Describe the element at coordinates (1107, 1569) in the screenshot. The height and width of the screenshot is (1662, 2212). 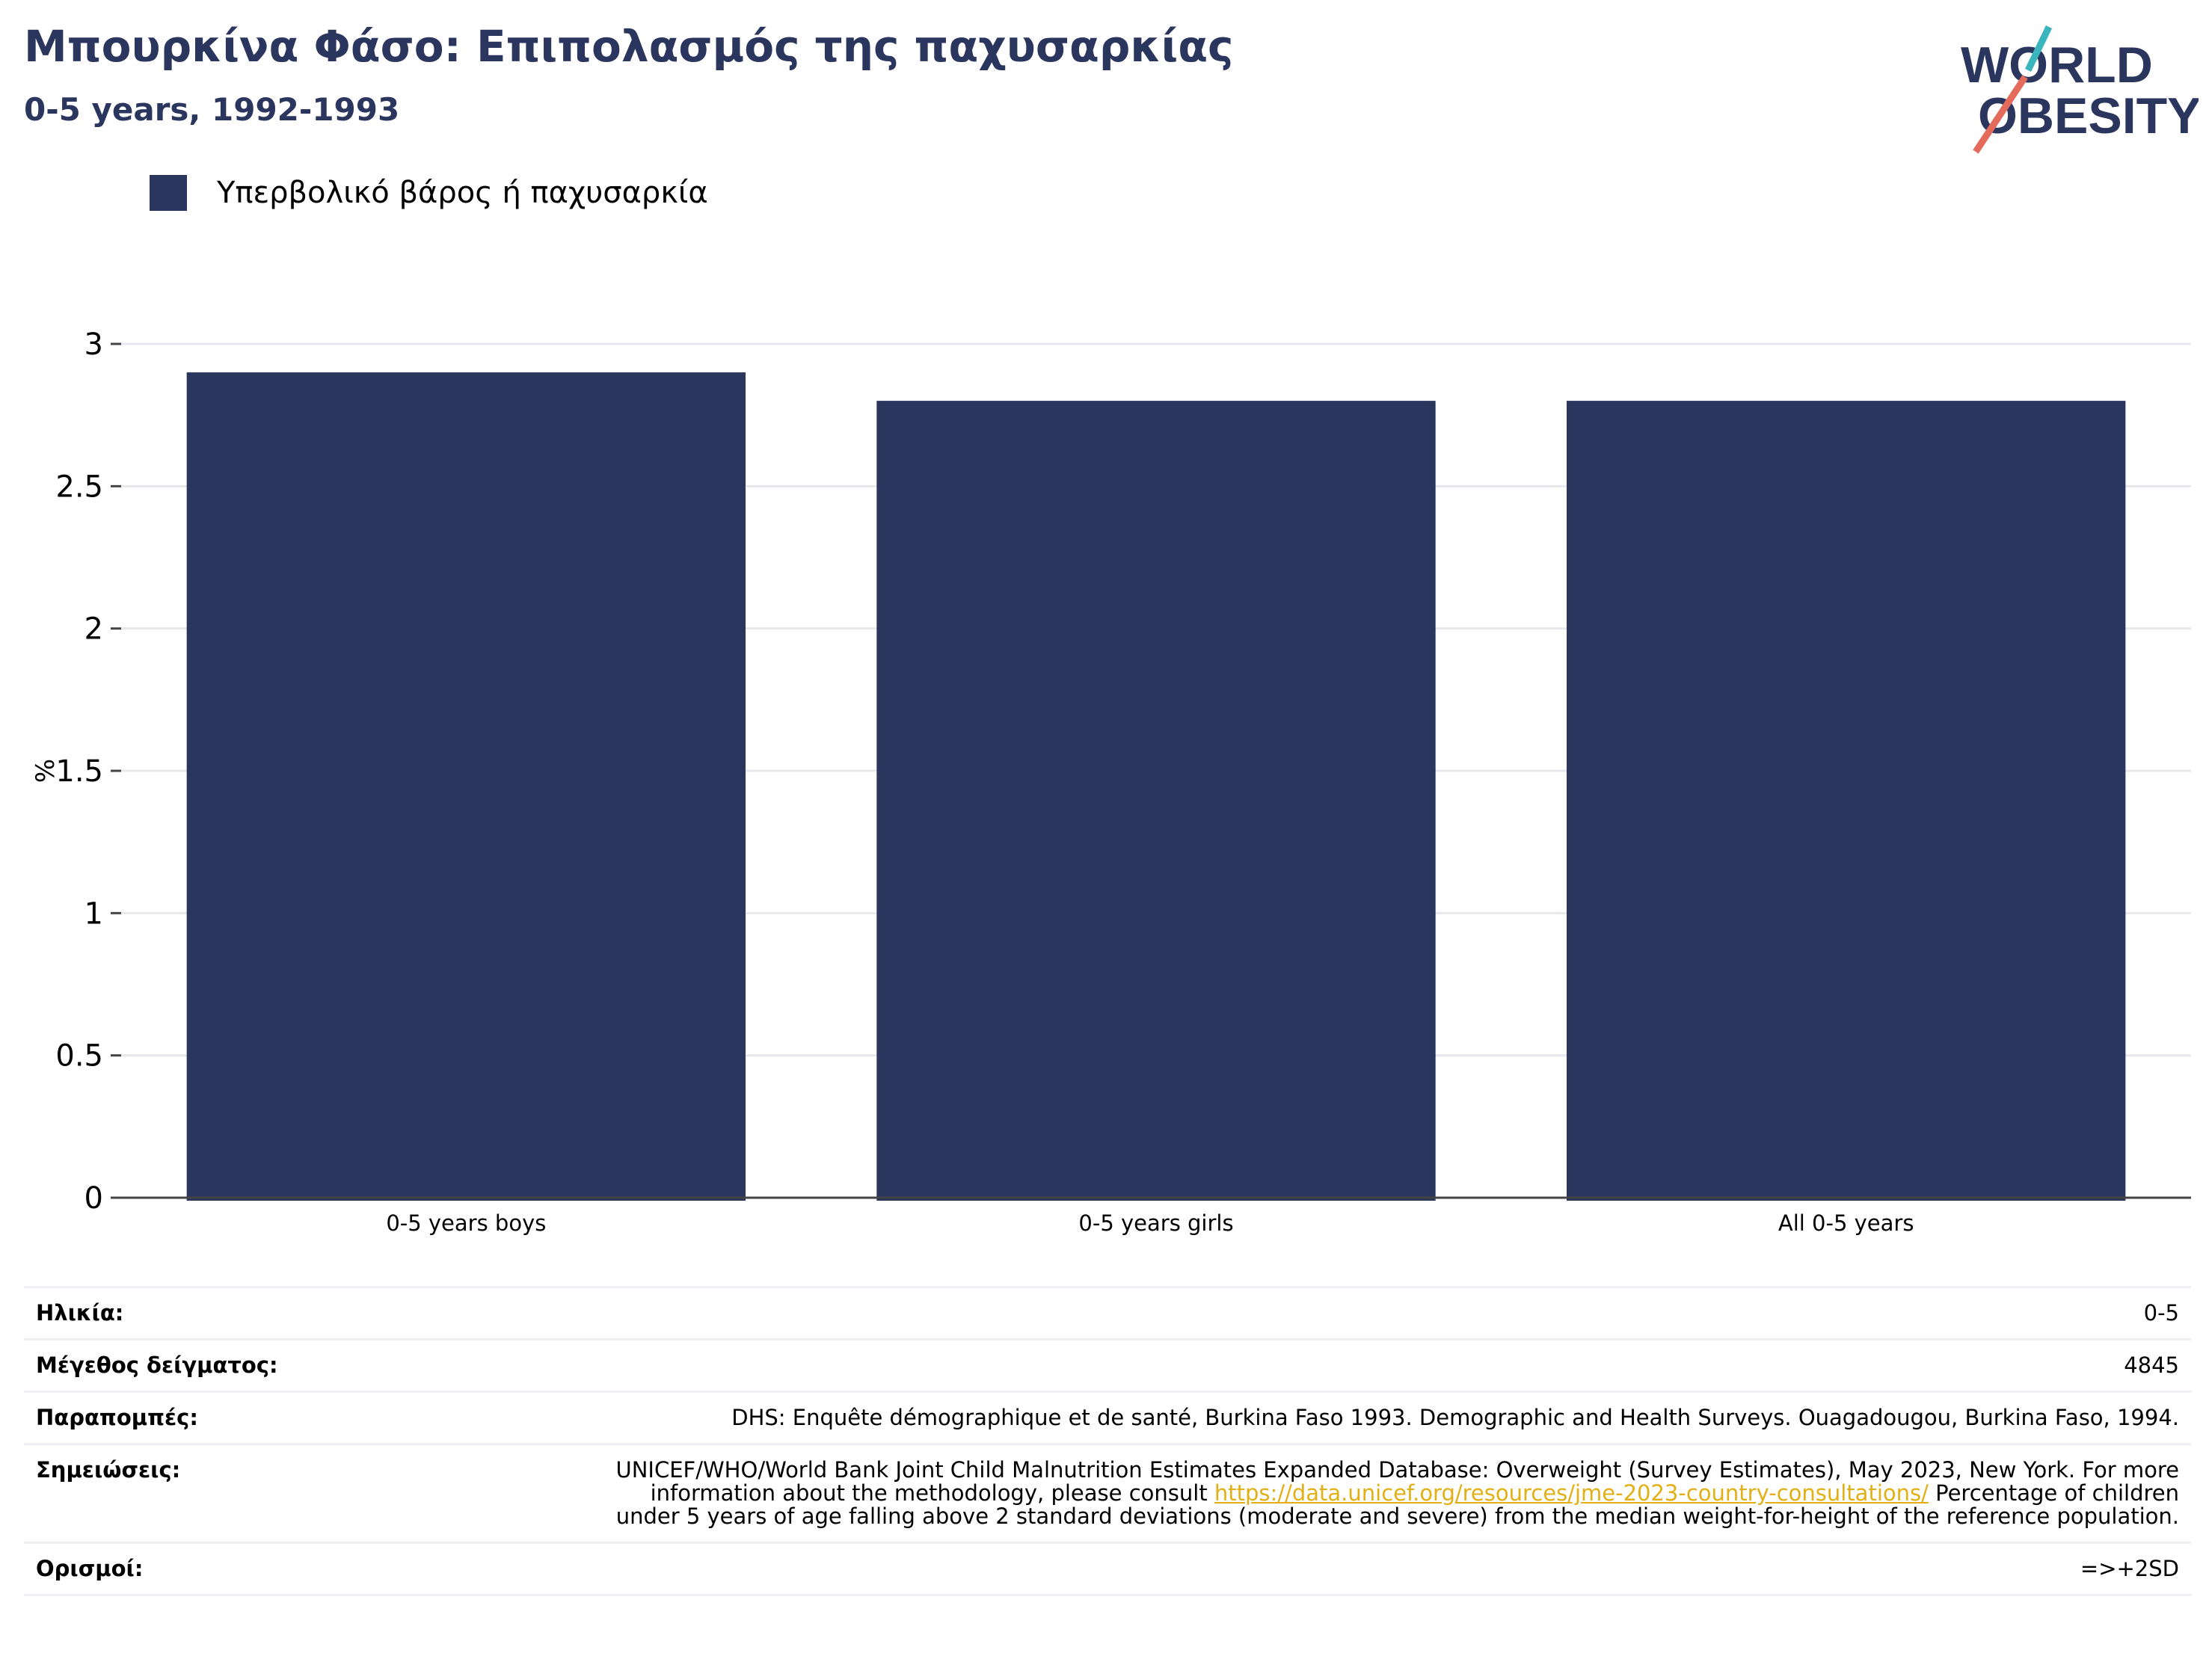
I see `info-row-definitions: Ορισμοί: =>+2SD` at that location.